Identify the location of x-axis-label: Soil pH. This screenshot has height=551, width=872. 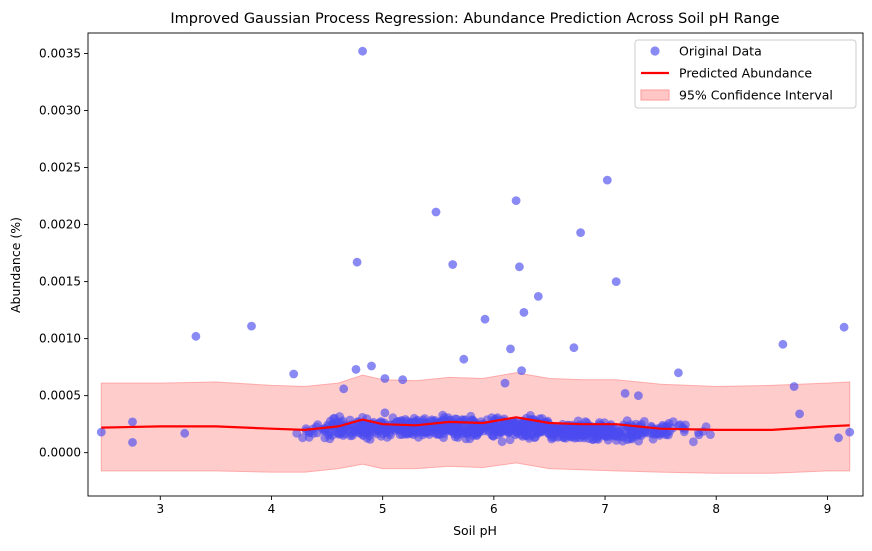
(475, 530).